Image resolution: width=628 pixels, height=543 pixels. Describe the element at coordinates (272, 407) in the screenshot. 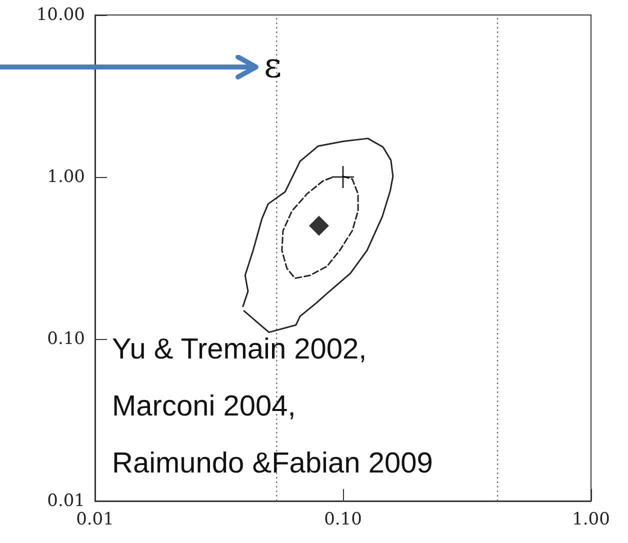

I see `annotation: Yu & Tremain 2002, Marconi 2004, Raimundo &Fabian 2009` at that location.